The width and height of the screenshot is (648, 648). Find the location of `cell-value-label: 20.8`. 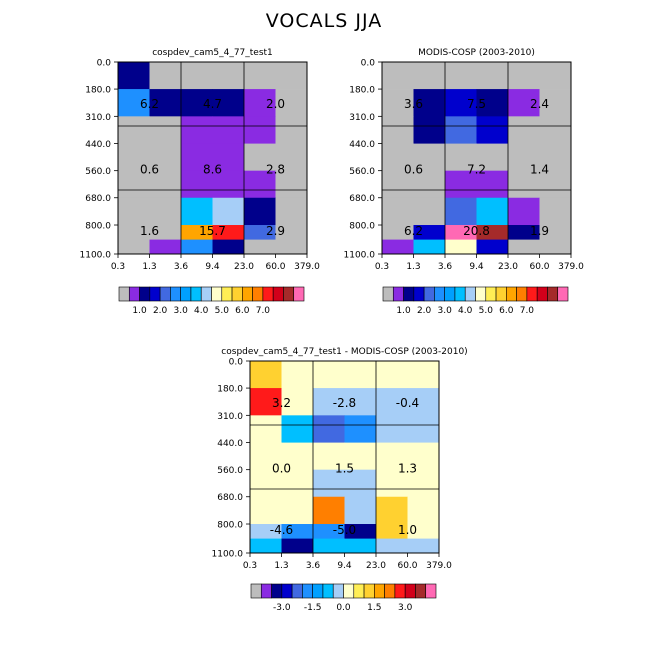

cell-value-label: 20.8 is located at coordinates (476, 231).